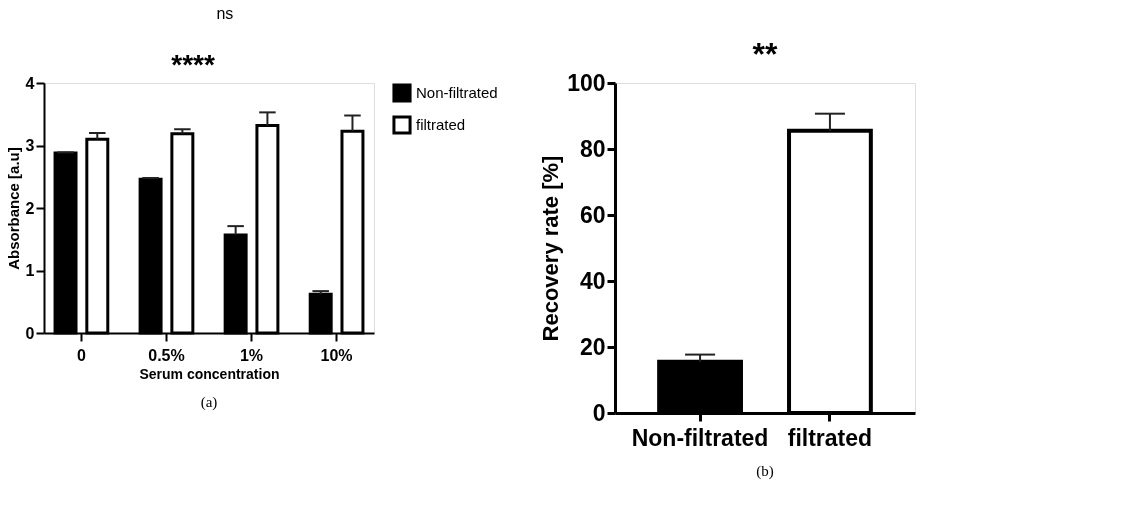 The height and width of the screenshot is (522, 1131). What do you see at coordinates (30, 208) in the screenshot?
I see `y-tick-label: 2` at bounding box center [30, 208].